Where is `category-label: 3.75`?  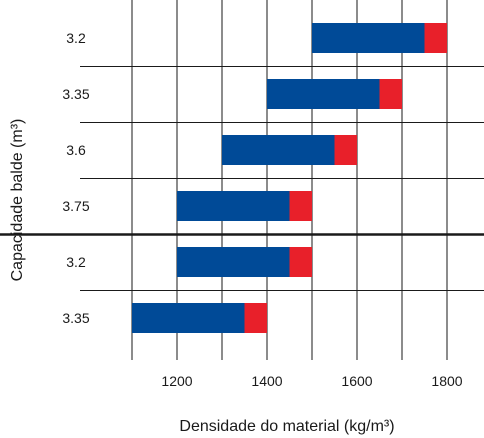 category-label: 3.75 is located at coordinates (75, 206).